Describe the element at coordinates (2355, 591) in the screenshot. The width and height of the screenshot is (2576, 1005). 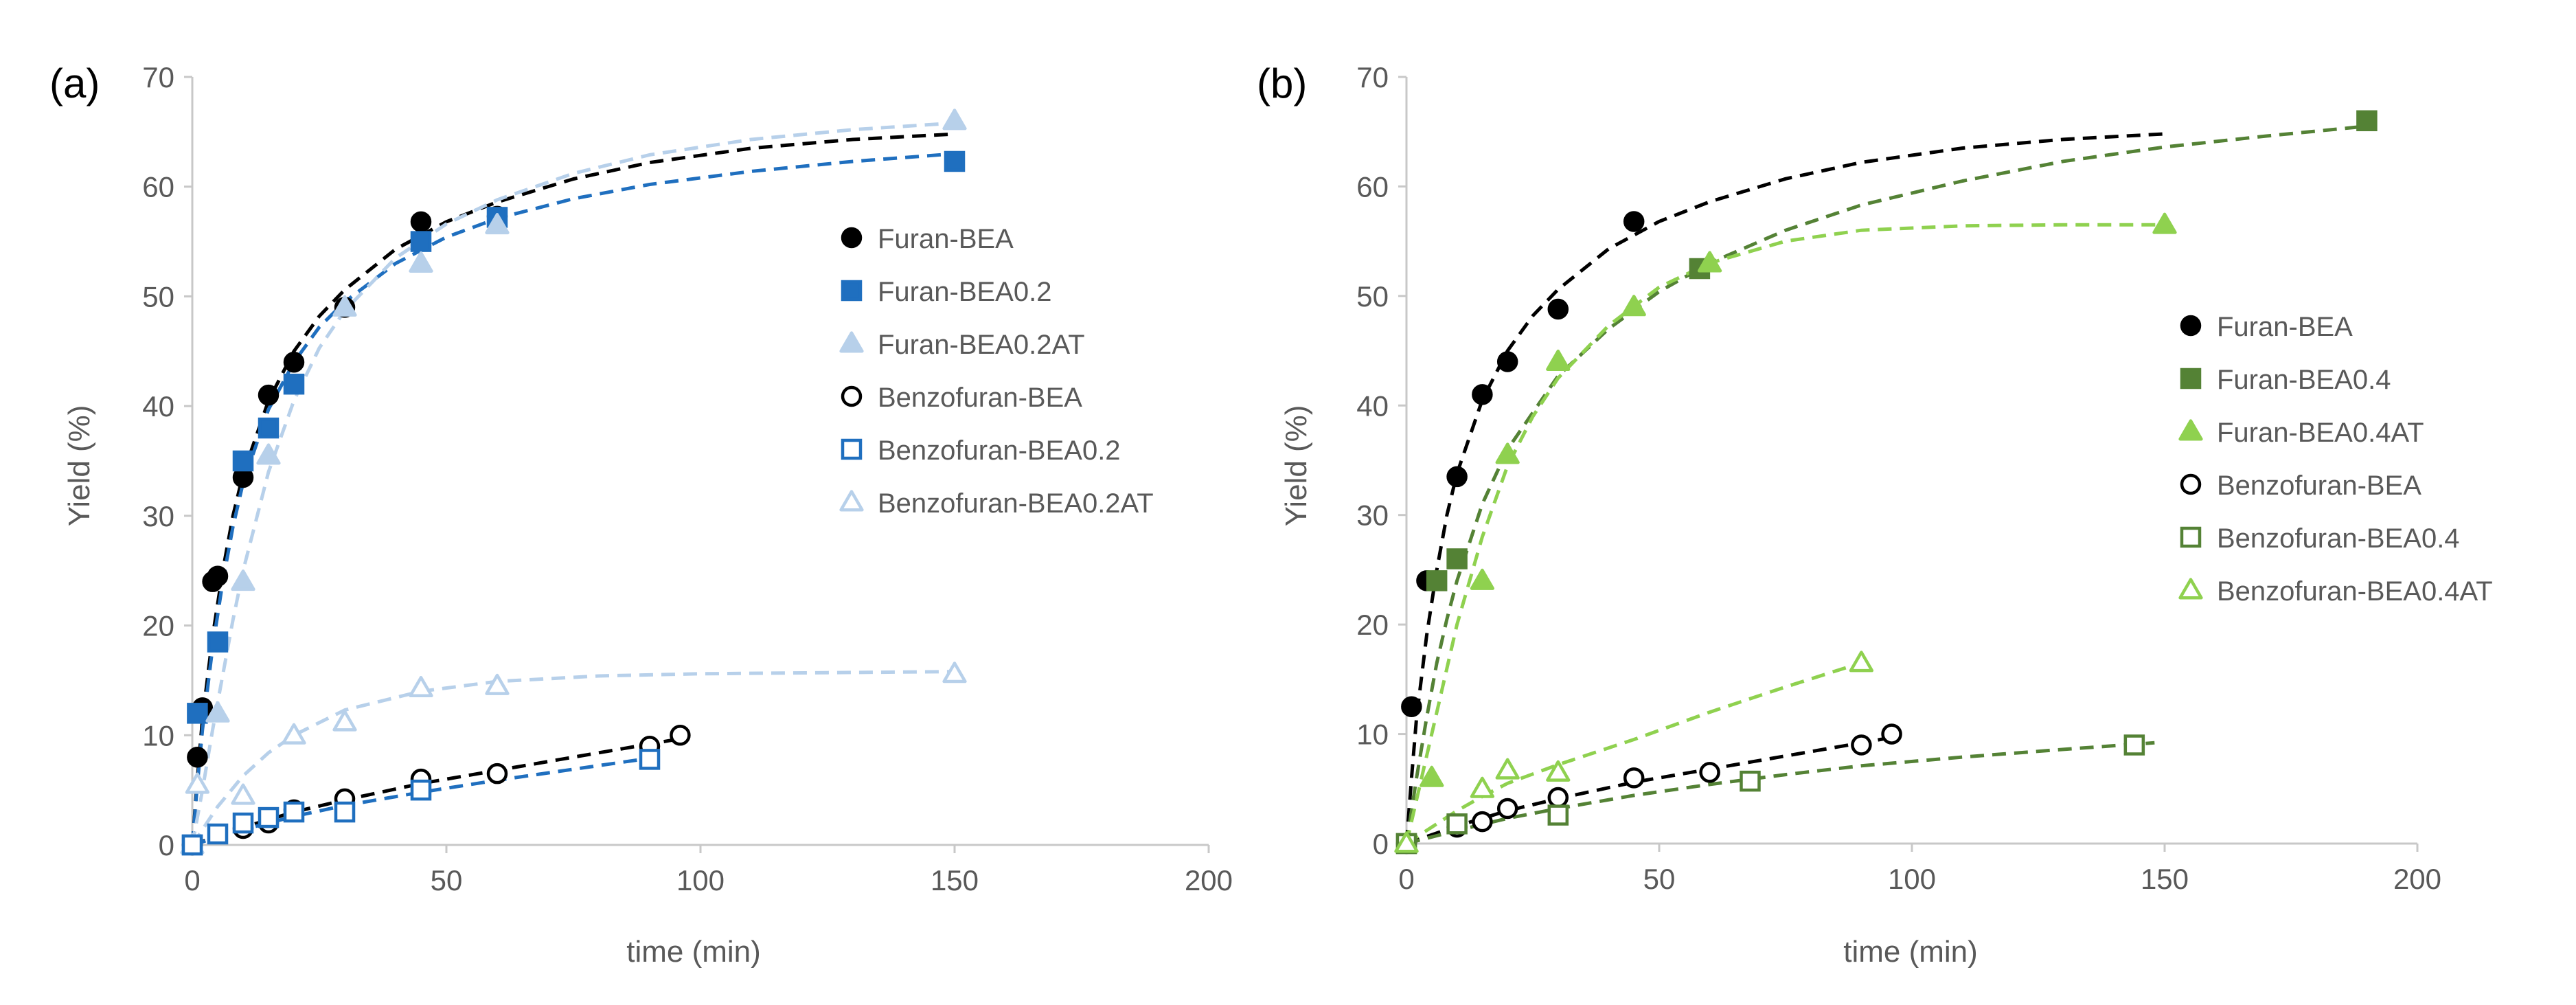
I see `legend-entry: Benzofuran-BEA0.4AT` at that location.